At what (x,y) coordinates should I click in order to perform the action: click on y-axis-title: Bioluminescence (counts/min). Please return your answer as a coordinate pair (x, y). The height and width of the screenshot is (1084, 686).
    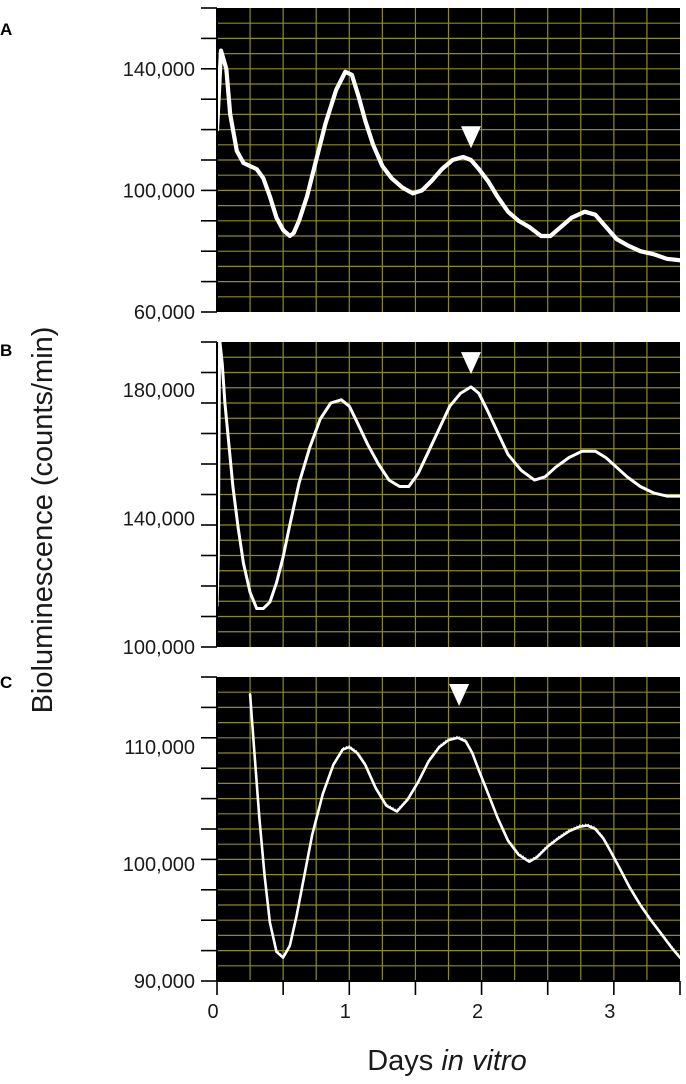
    Looking at the image, I should click on (43, 520).